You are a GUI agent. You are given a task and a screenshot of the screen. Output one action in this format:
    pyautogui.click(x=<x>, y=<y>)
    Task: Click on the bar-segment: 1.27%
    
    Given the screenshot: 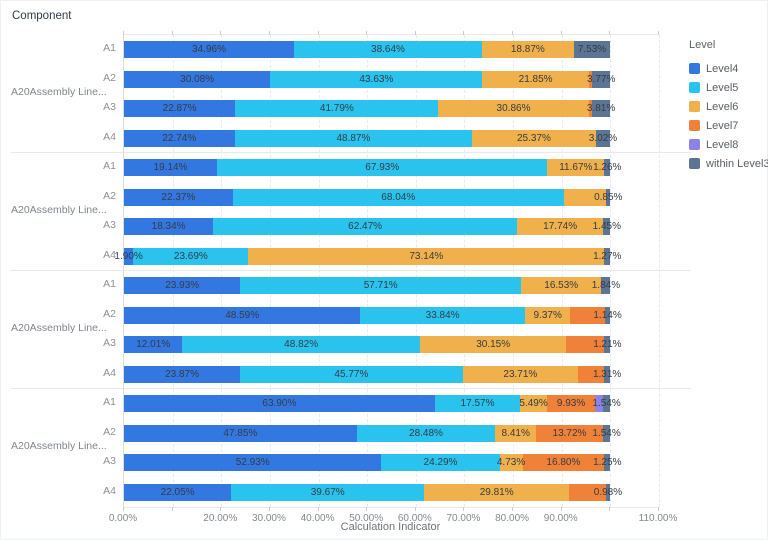 What is the action you would take?
    pyautogui.click(x=607, y=256)
    